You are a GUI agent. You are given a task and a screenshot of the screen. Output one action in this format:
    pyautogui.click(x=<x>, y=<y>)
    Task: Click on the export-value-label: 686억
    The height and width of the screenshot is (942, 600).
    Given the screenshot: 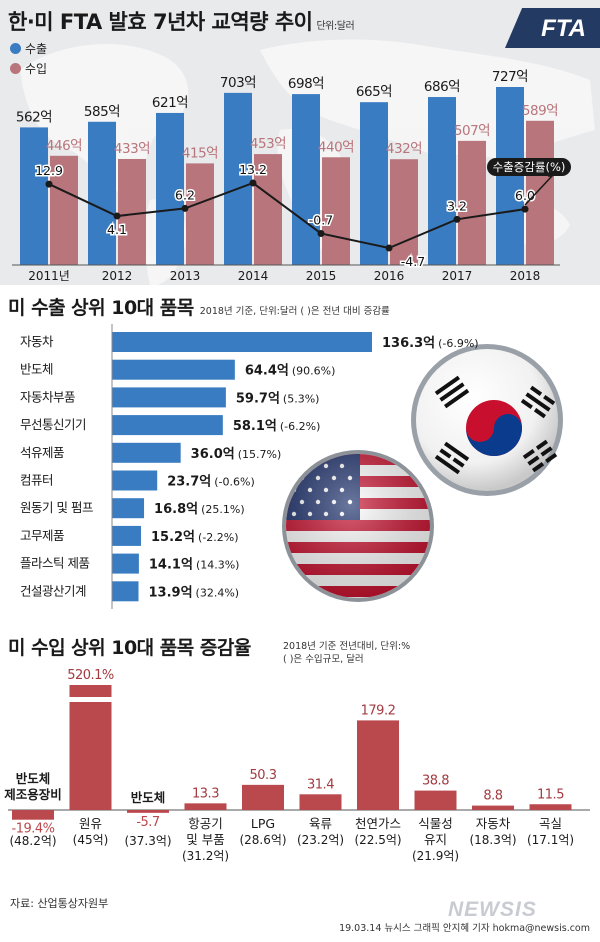 What is the action you would take?
    pyautogui.click(x=442, y=87)
    